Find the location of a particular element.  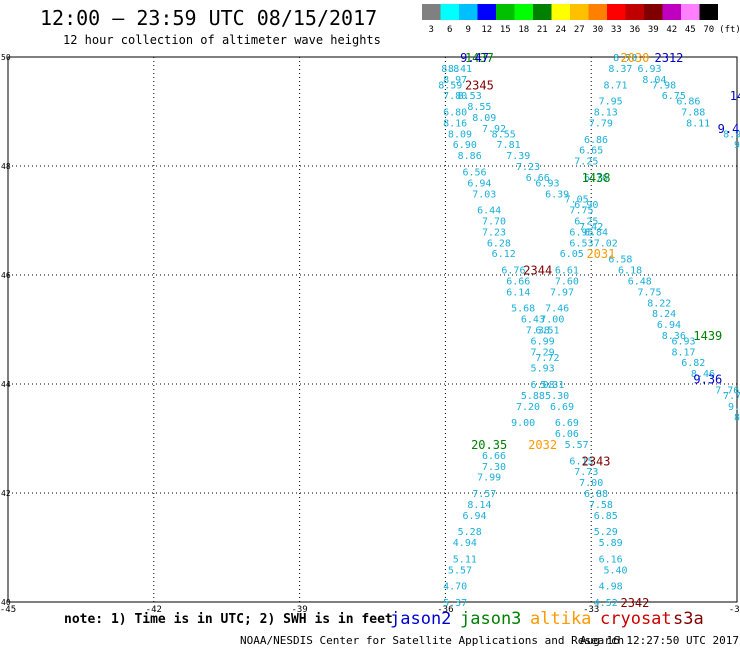

swh-colorbar: 3 6 9 12 15 18 21 24 27 30 33 36 39 42 45 70 (ft) is located at coordinates (581, 19).